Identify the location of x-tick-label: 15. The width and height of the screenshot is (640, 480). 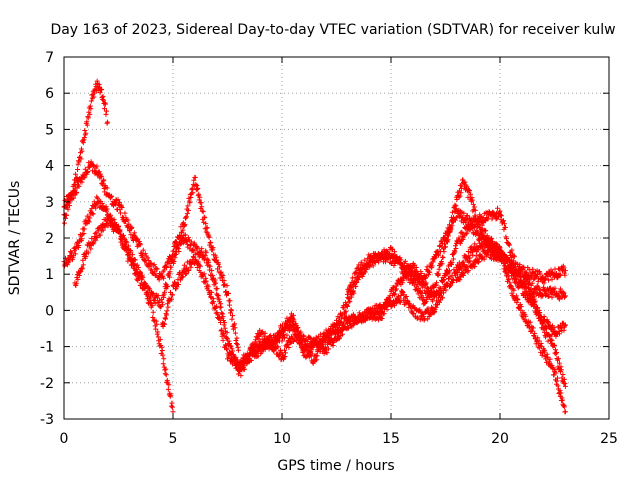
(391, 439).